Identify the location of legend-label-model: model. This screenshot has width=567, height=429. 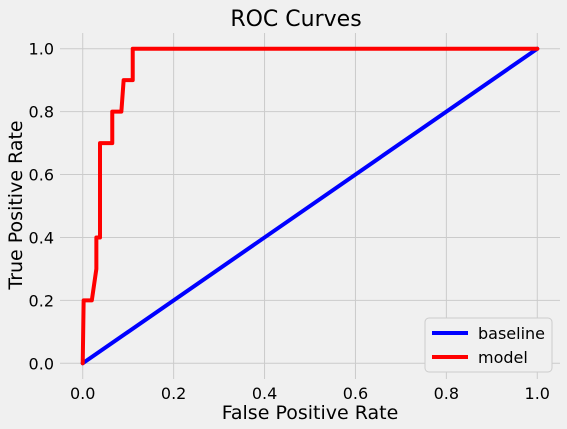
(503, 357).